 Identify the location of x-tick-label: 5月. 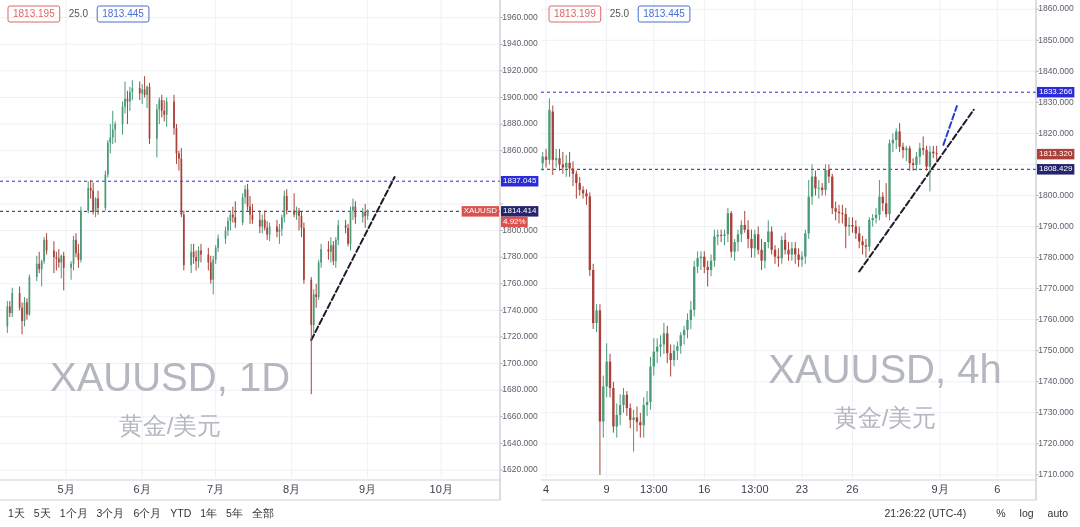
(66, 488).